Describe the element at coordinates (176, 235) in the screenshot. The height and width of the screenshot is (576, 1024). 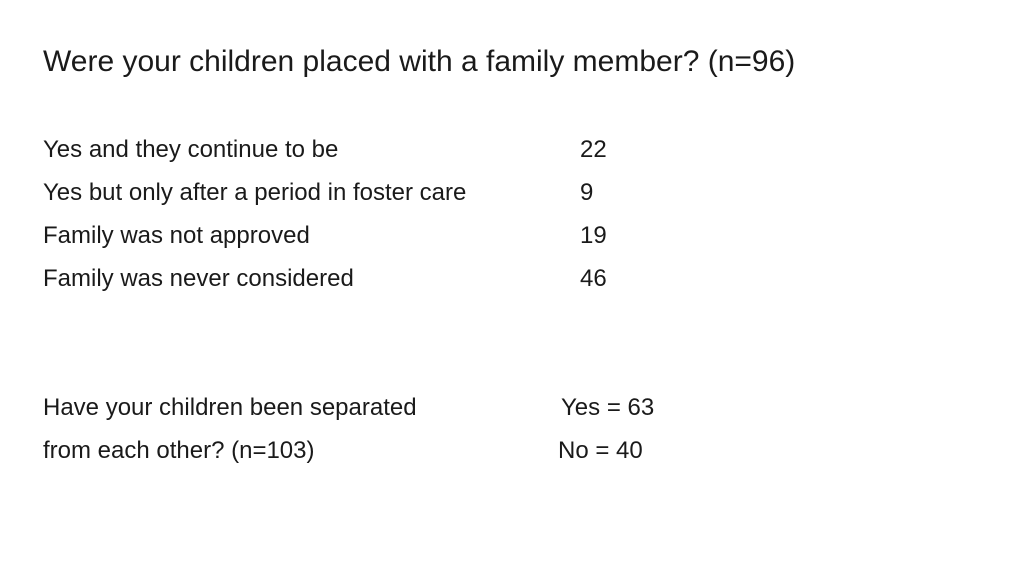
I see `row-label: Family was not approved` at that location.